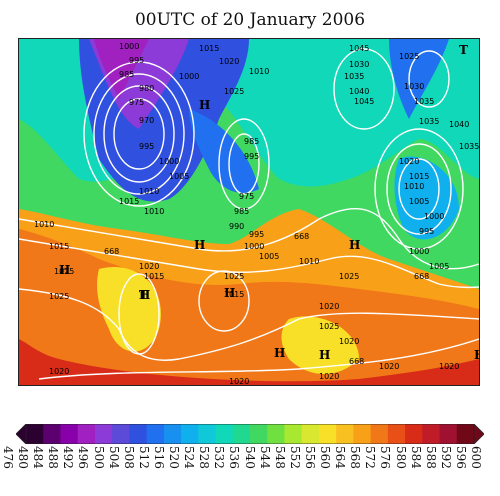 The width and height of the screenshot is (500, 496). I want to click on colorbar-tick: 484, so click(38, 466).